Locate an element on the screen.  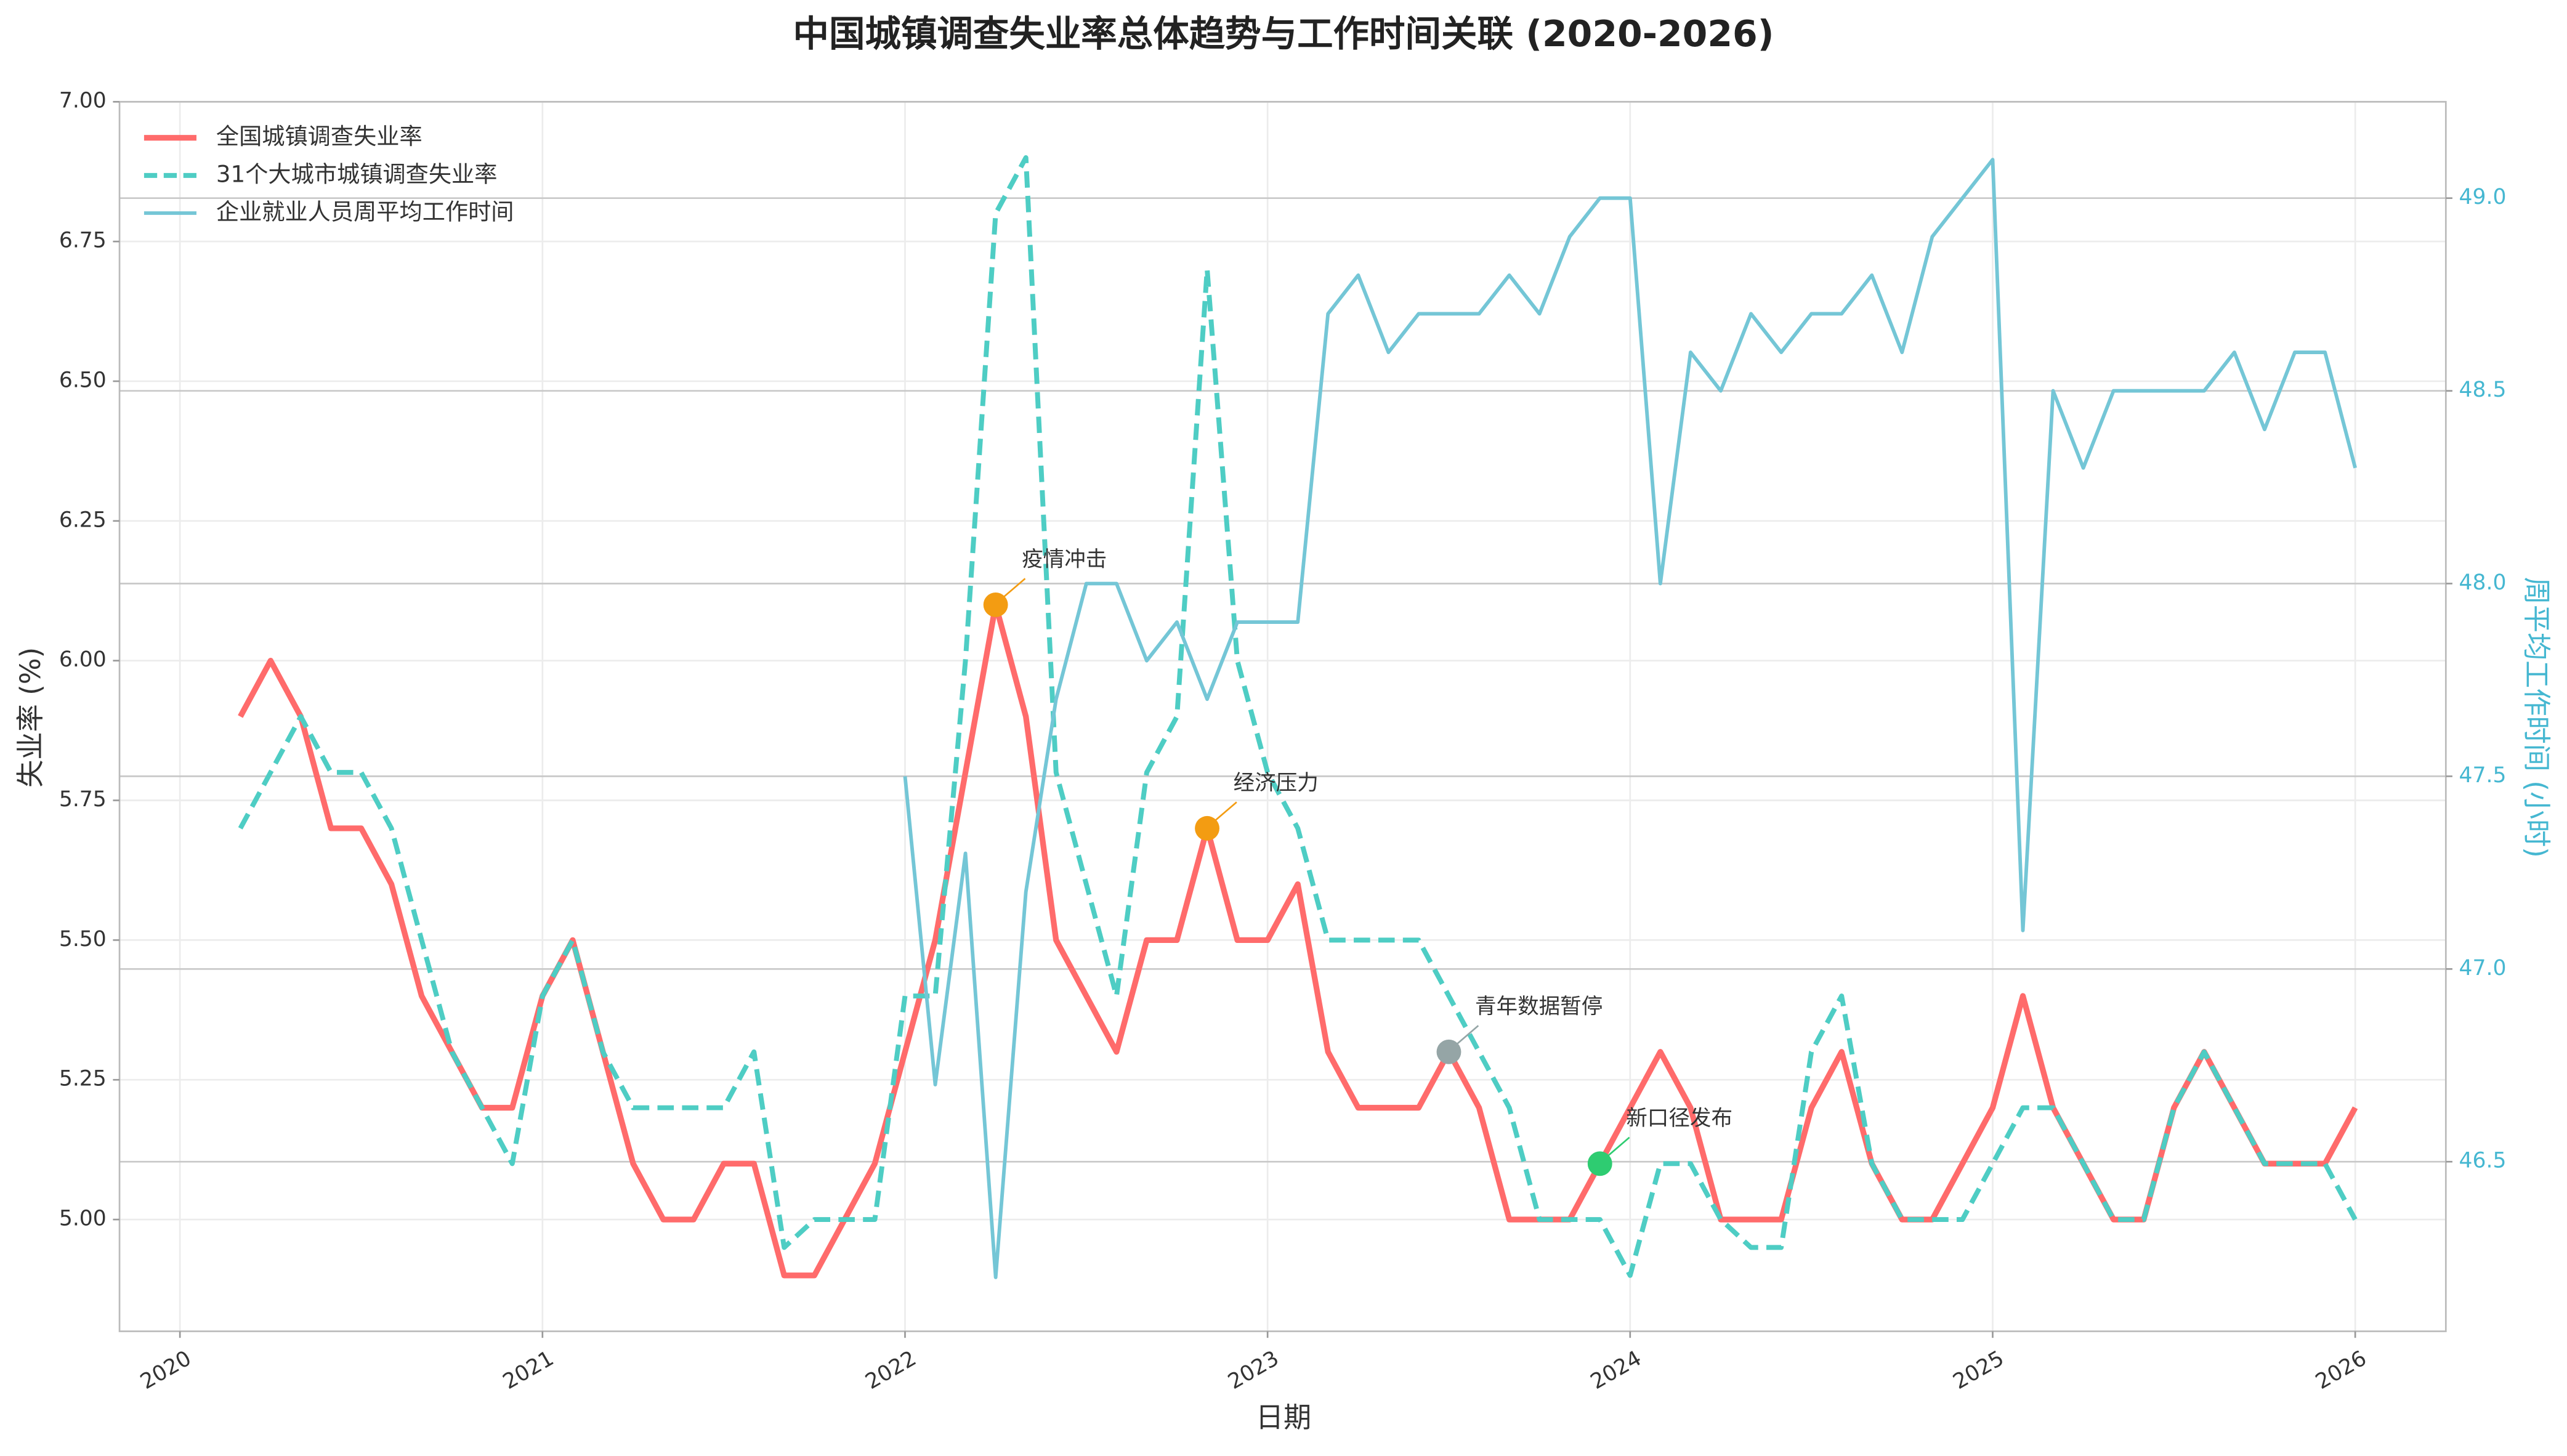
y-axis-label: 失业率 (%) is located at coordinates (31, 717).